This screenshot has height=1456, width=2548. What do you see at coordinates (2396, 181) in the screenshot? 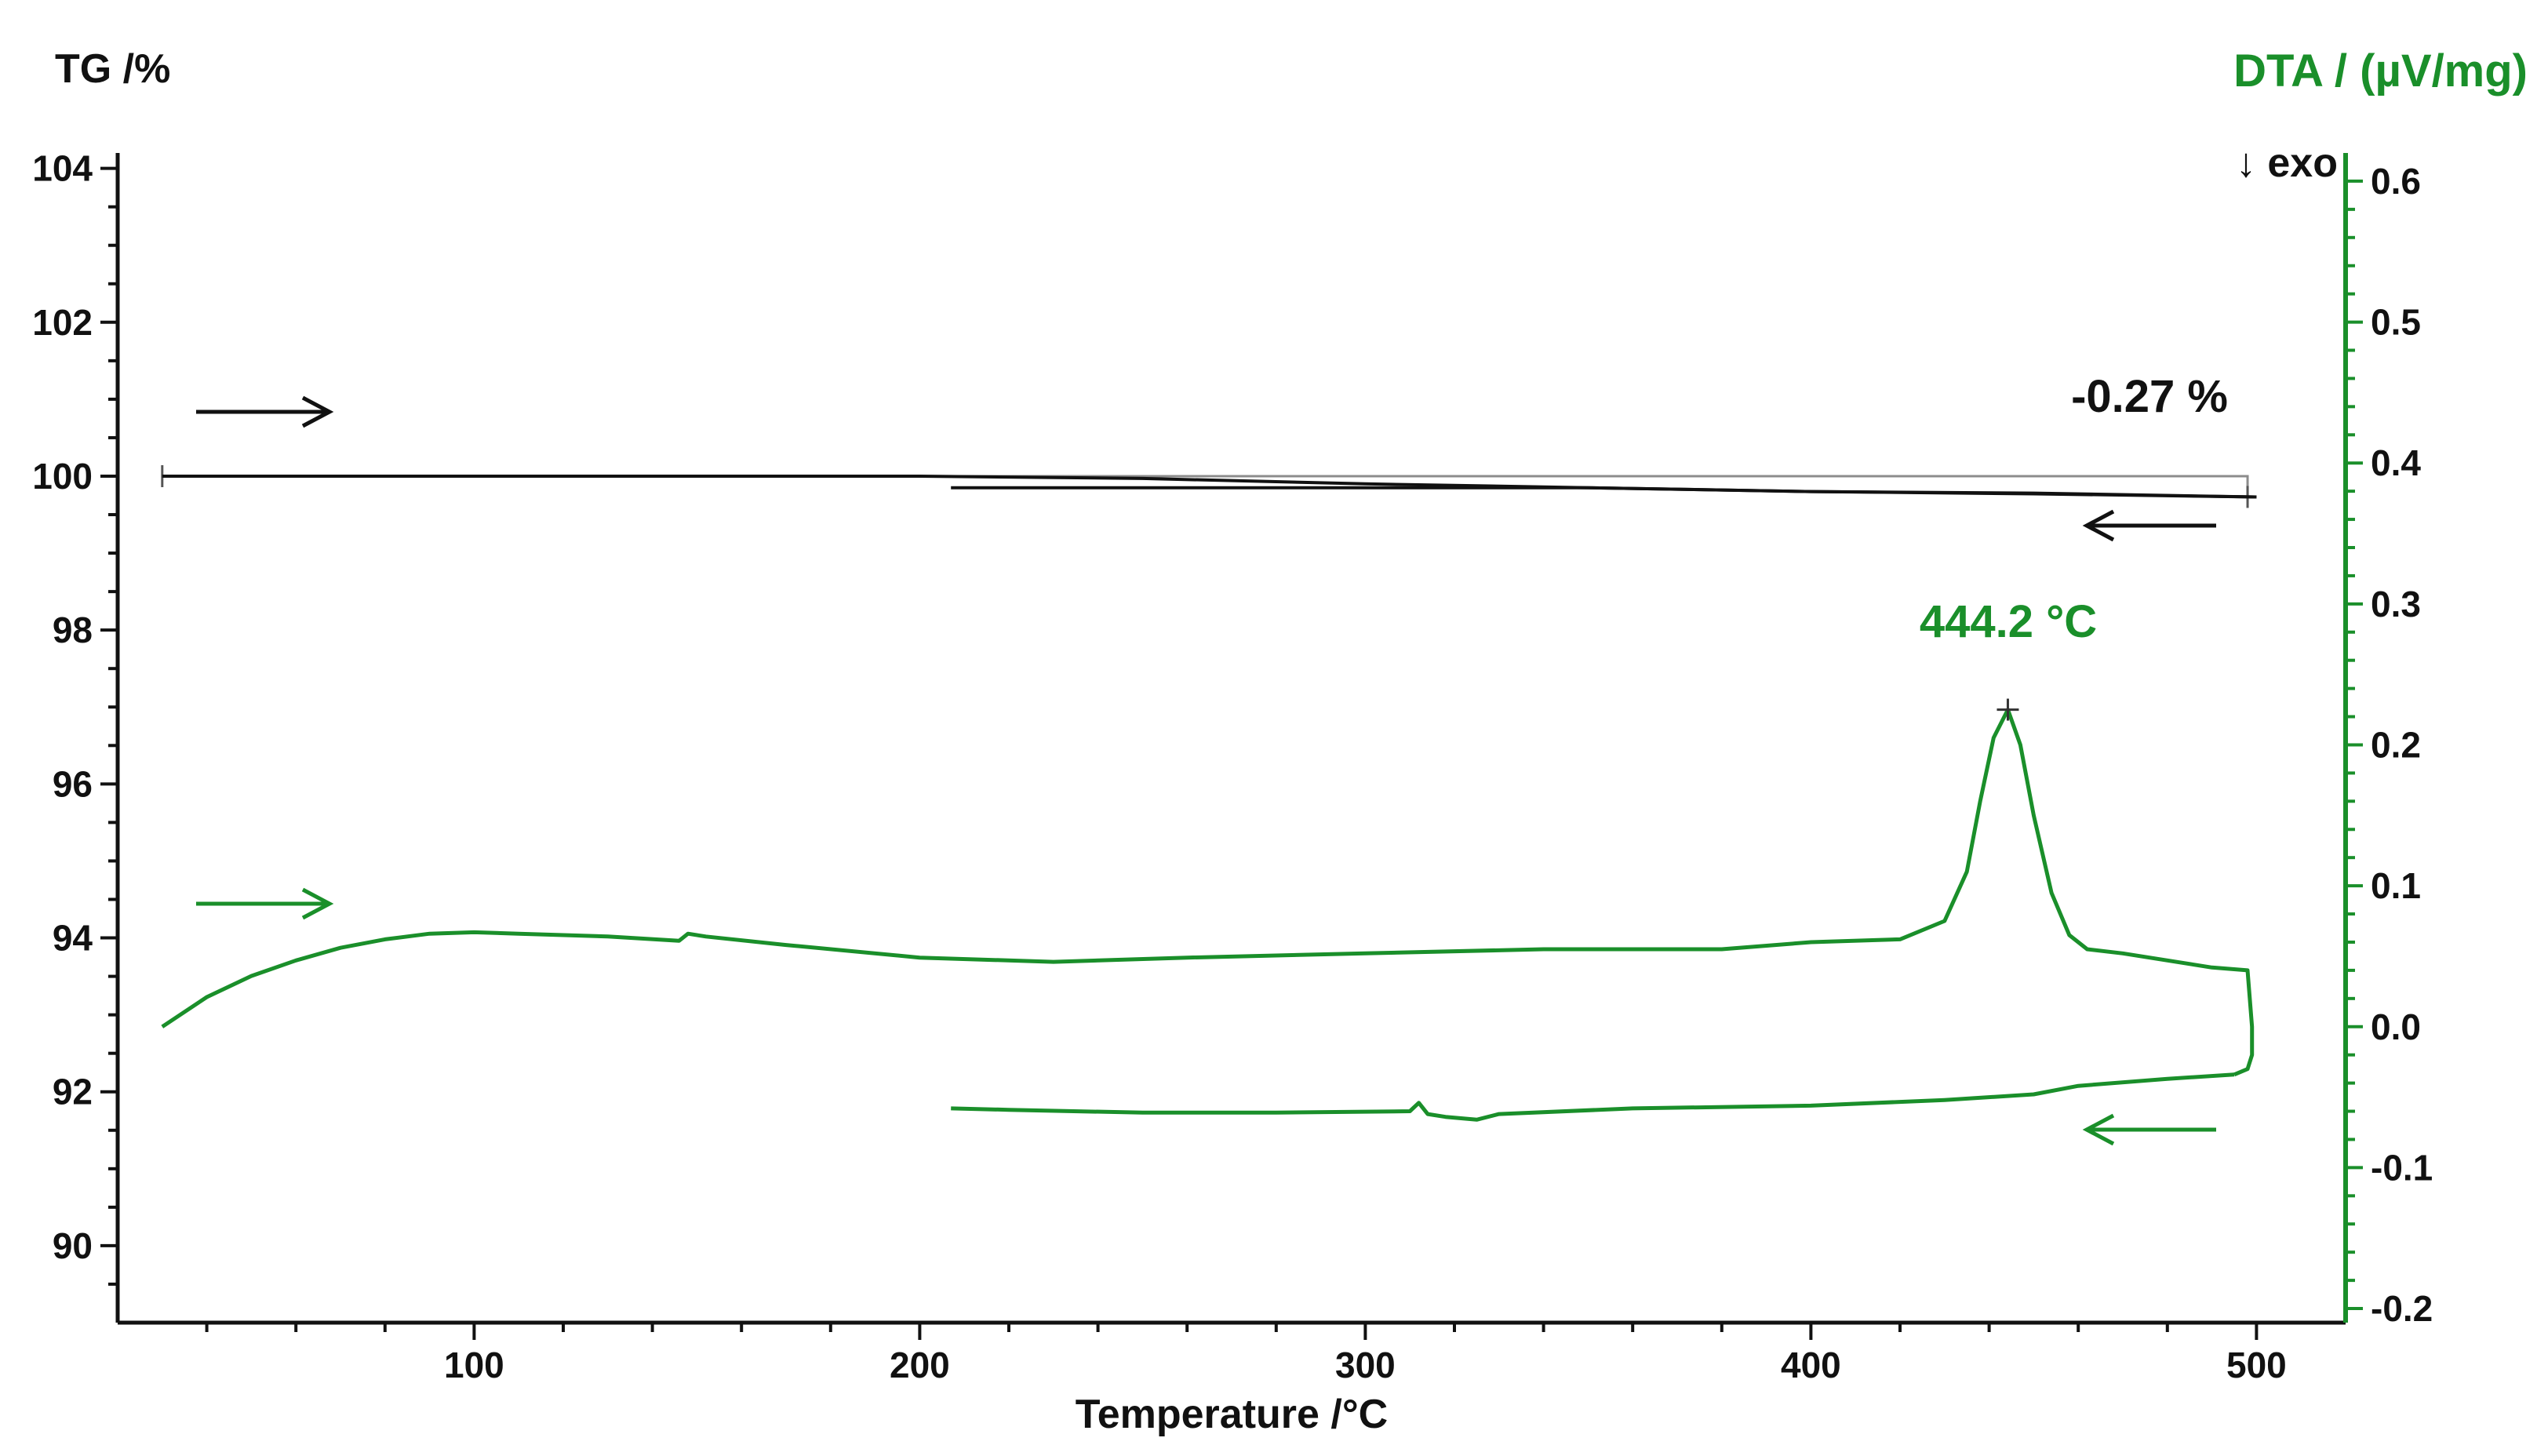
I see `y-right-tick-label: 0.6` at bounding box center [2396, 181].